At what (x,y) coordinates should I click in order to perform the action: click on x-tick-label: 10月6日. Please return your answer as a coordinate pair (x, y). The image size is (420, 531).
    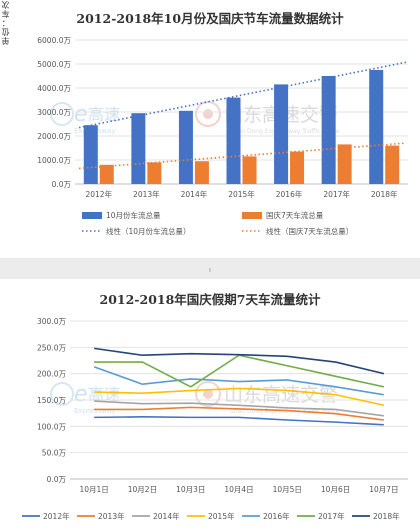
    Looking at the image, I should click on (335, 489).